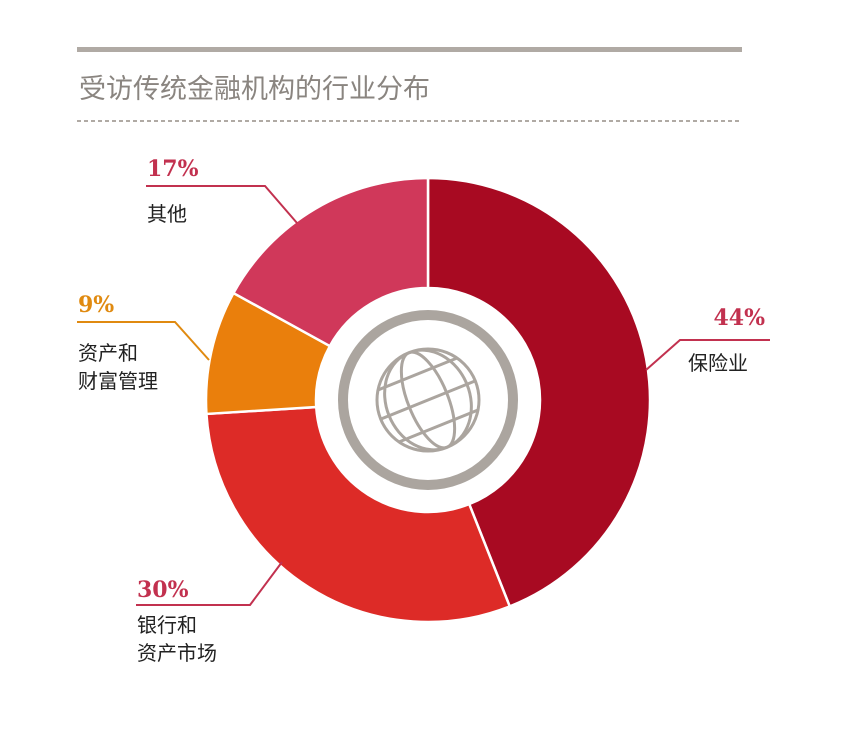 The height and width of the screenshot is (736, 865). What do you see at coordinates (108, 353) in the screenshot?
I see `slice-category-label: 资产和` at bounding box center [108, 353].